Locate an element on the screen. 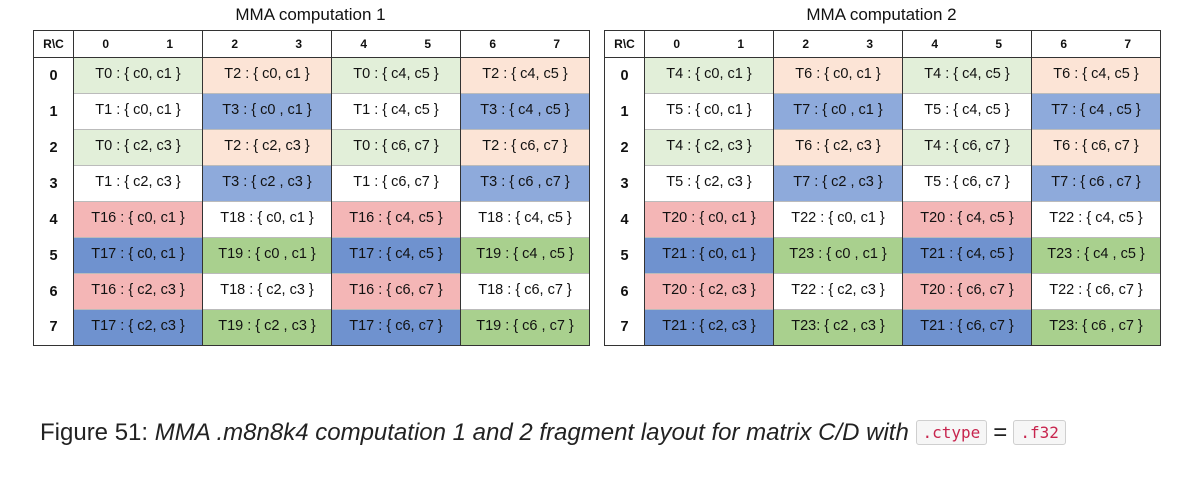  fragment-cell: T2 : { c0, c1 } is located at coordinates (267, 75).